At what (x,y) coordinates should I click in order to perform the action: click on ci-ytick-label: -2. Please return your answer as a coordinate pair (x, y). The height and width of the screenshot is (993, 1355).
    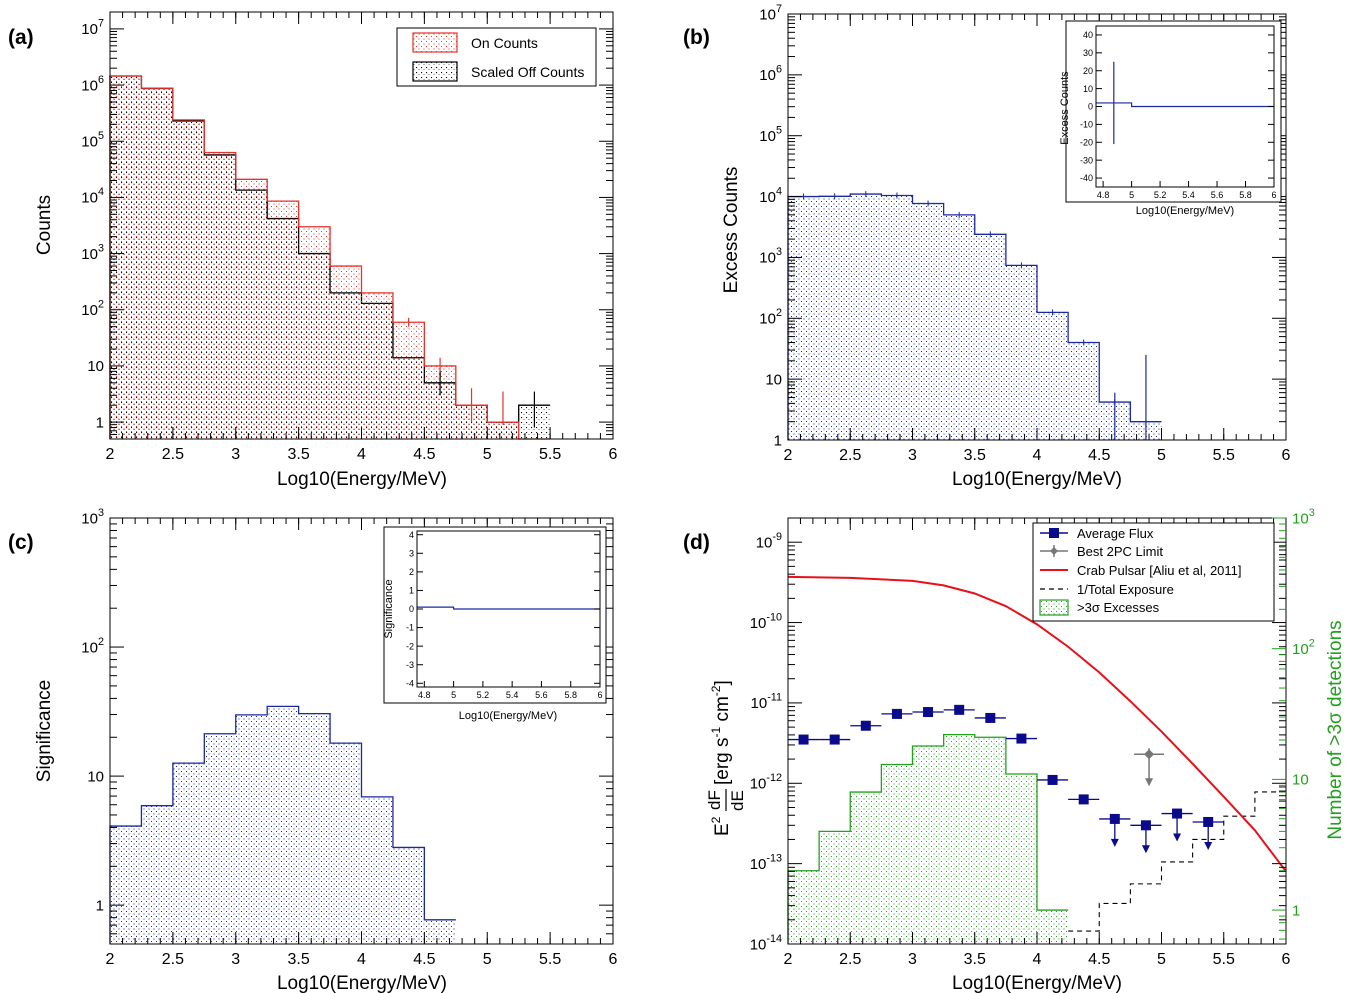
    Looking at the image, I should click on (410, 646).